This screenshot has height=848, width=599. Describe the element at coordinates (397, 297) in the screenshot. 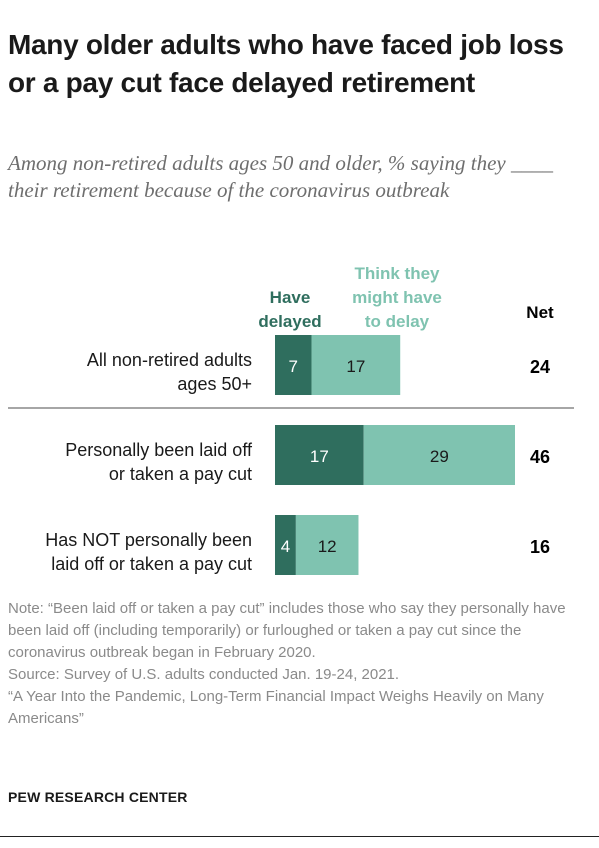

I see `header-might-delay: might have` at that location.